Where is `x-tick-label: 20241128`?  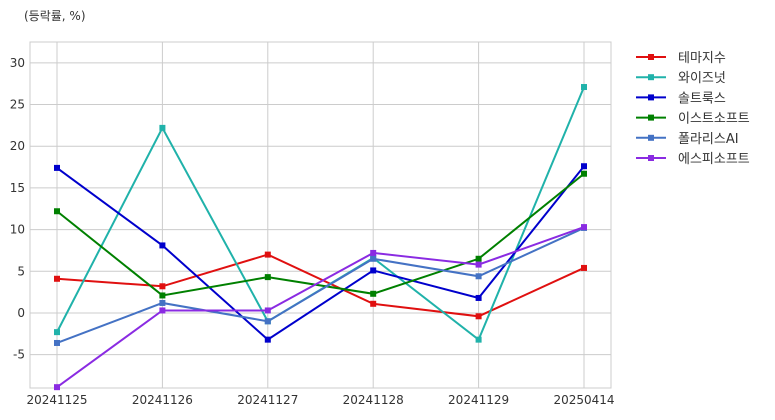 x-tick-label: 20241128 is located at coordinates (373, 400).